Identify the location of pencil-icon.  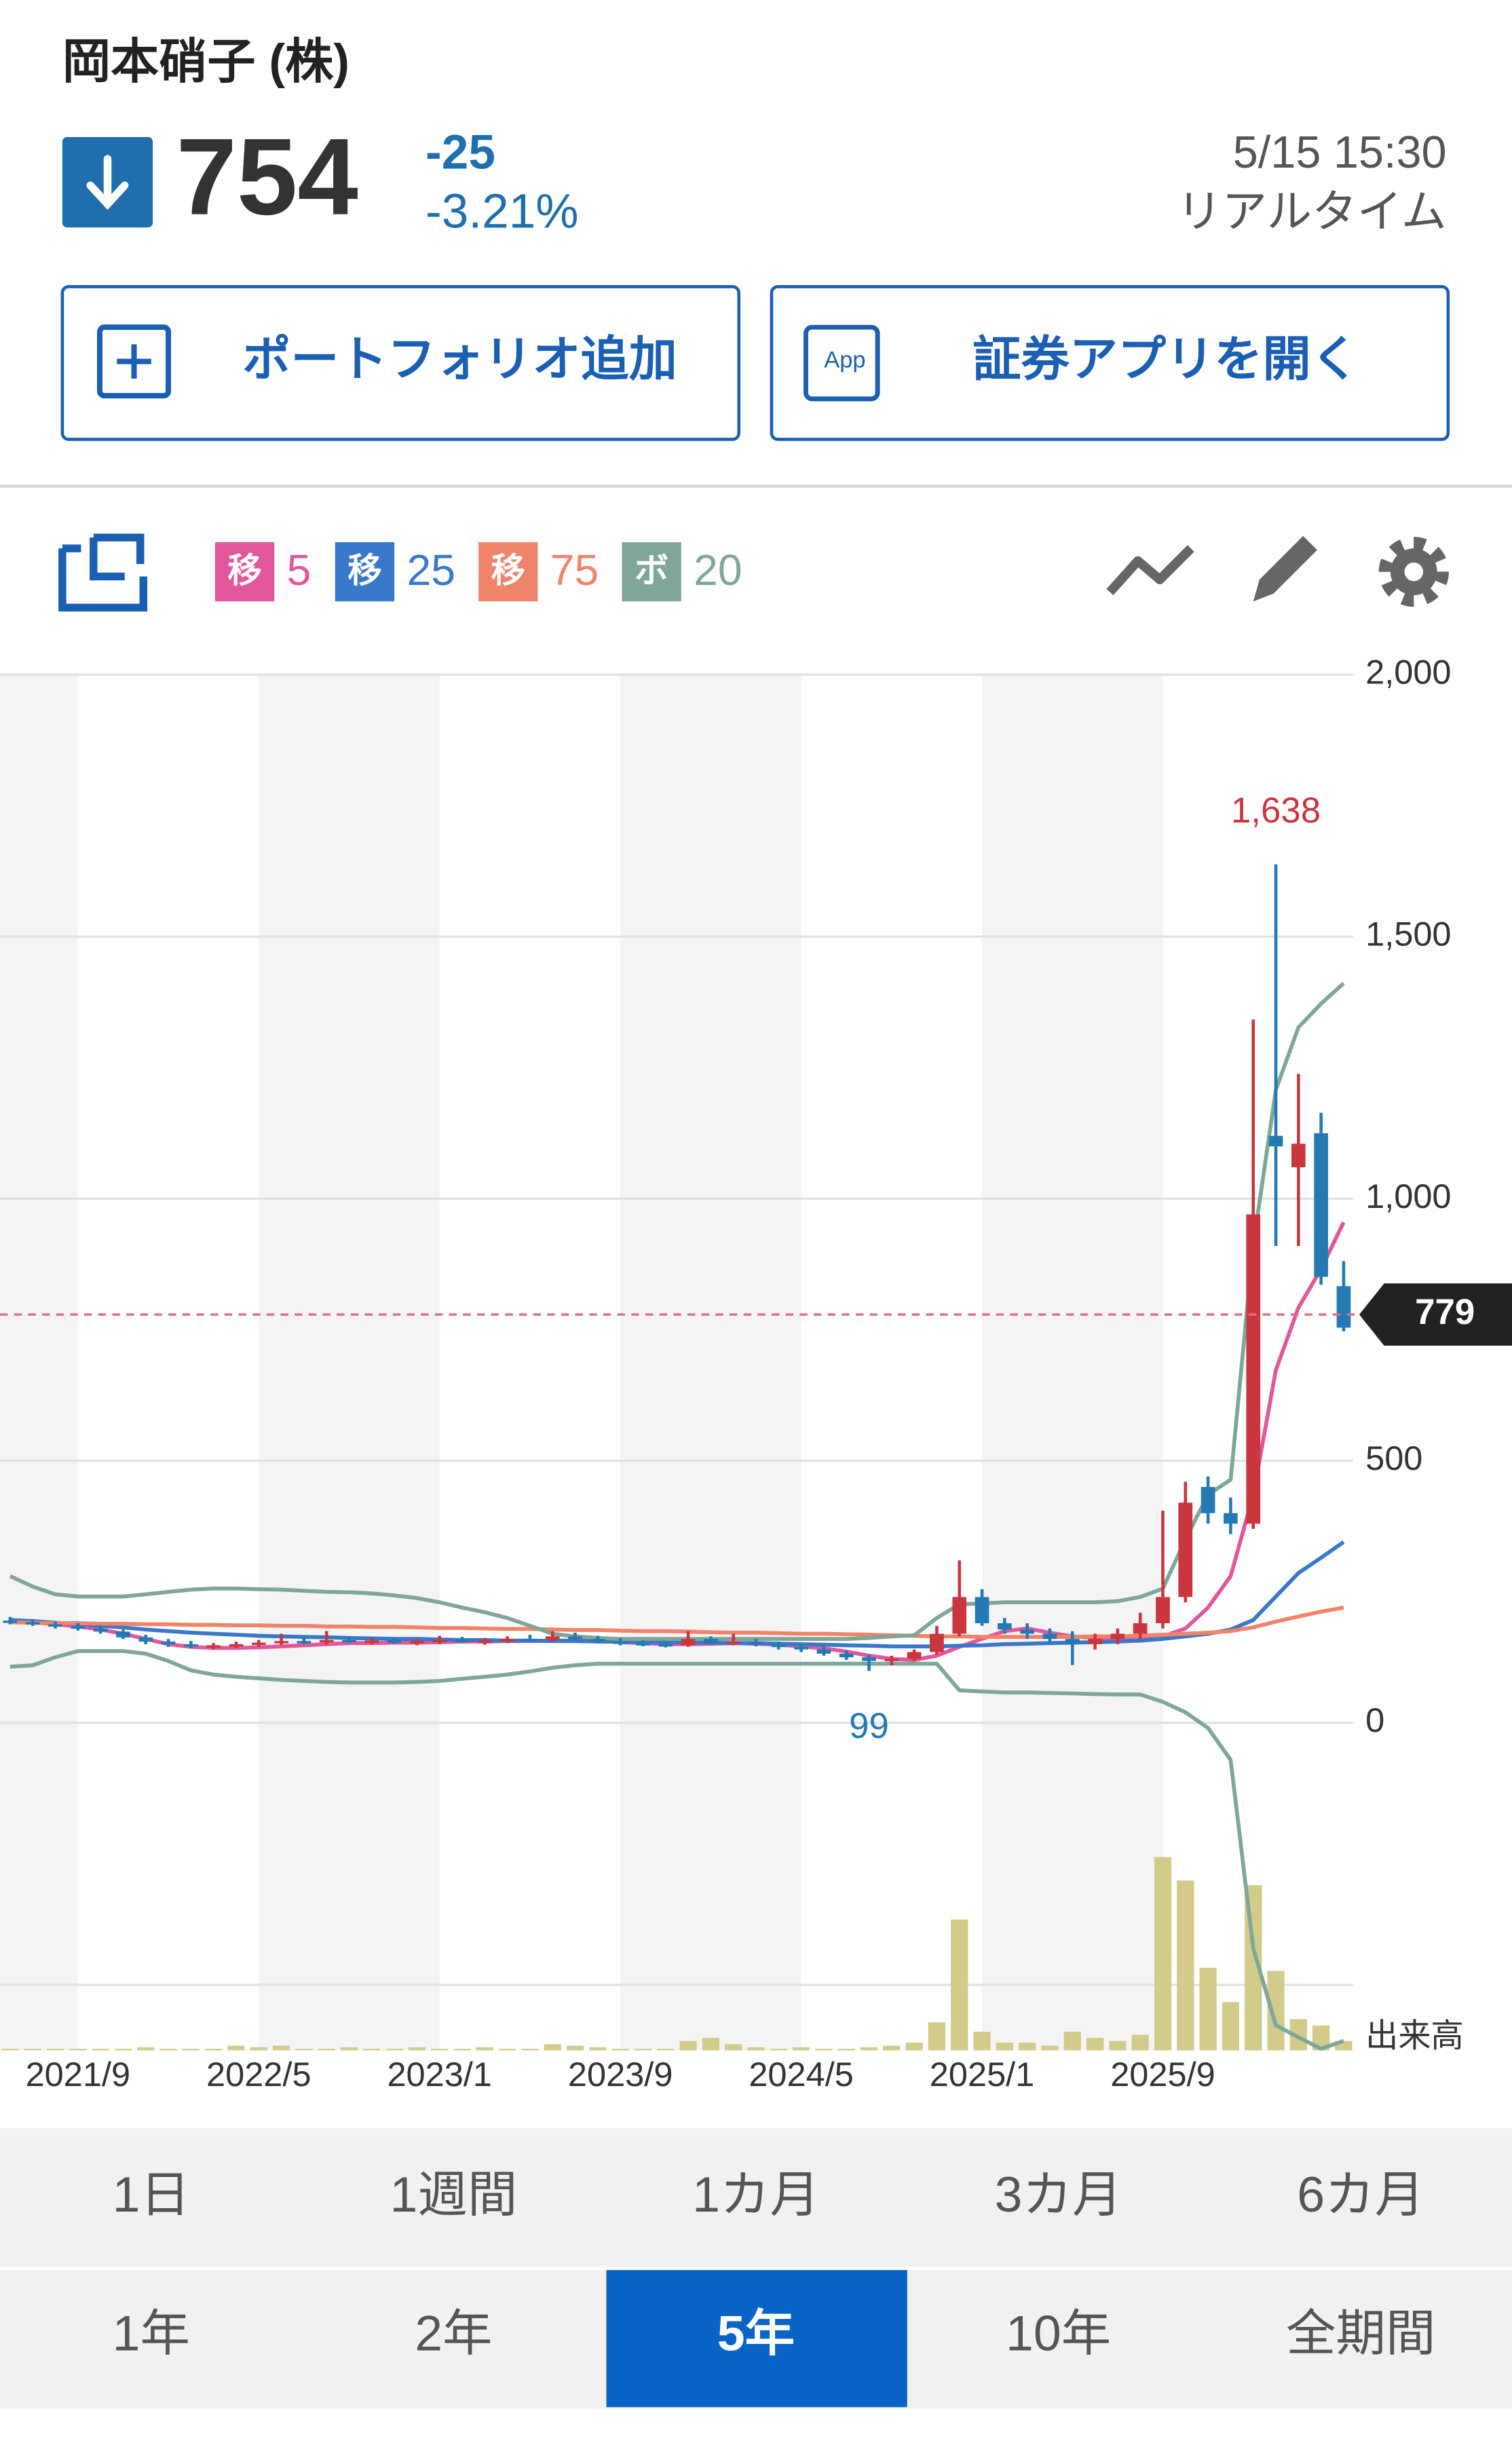
(1285, 568).